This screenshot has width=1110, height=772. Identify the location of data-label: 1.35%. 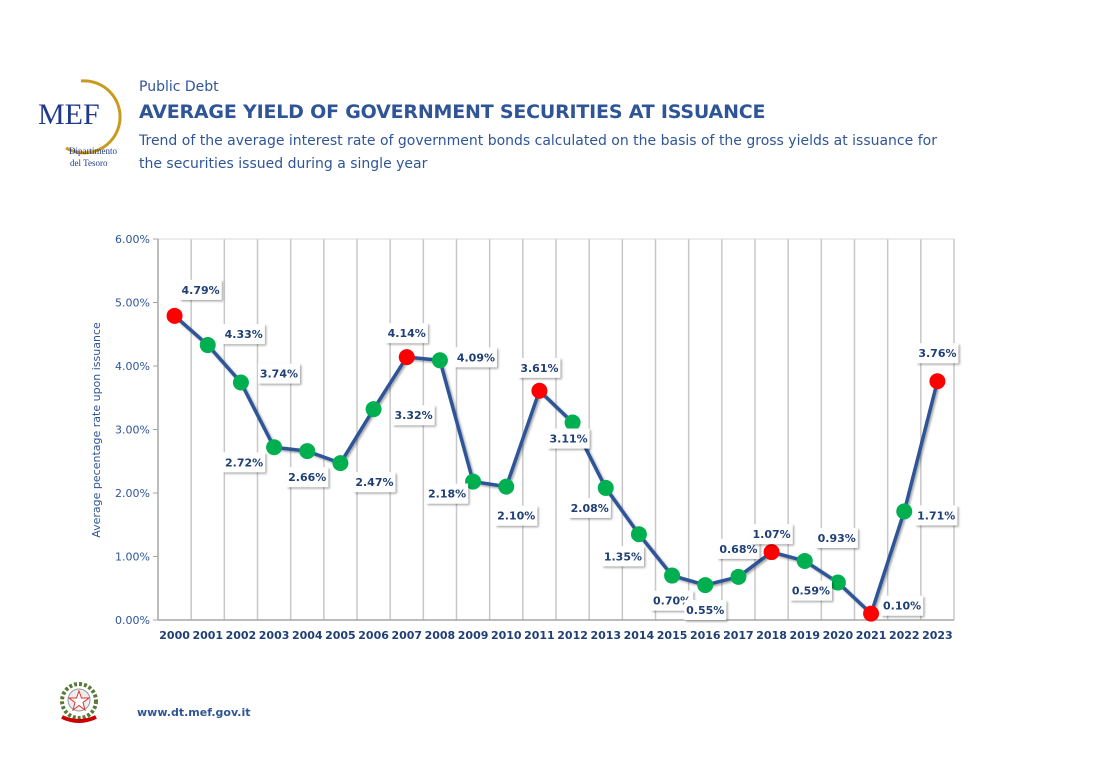
(623, 556).